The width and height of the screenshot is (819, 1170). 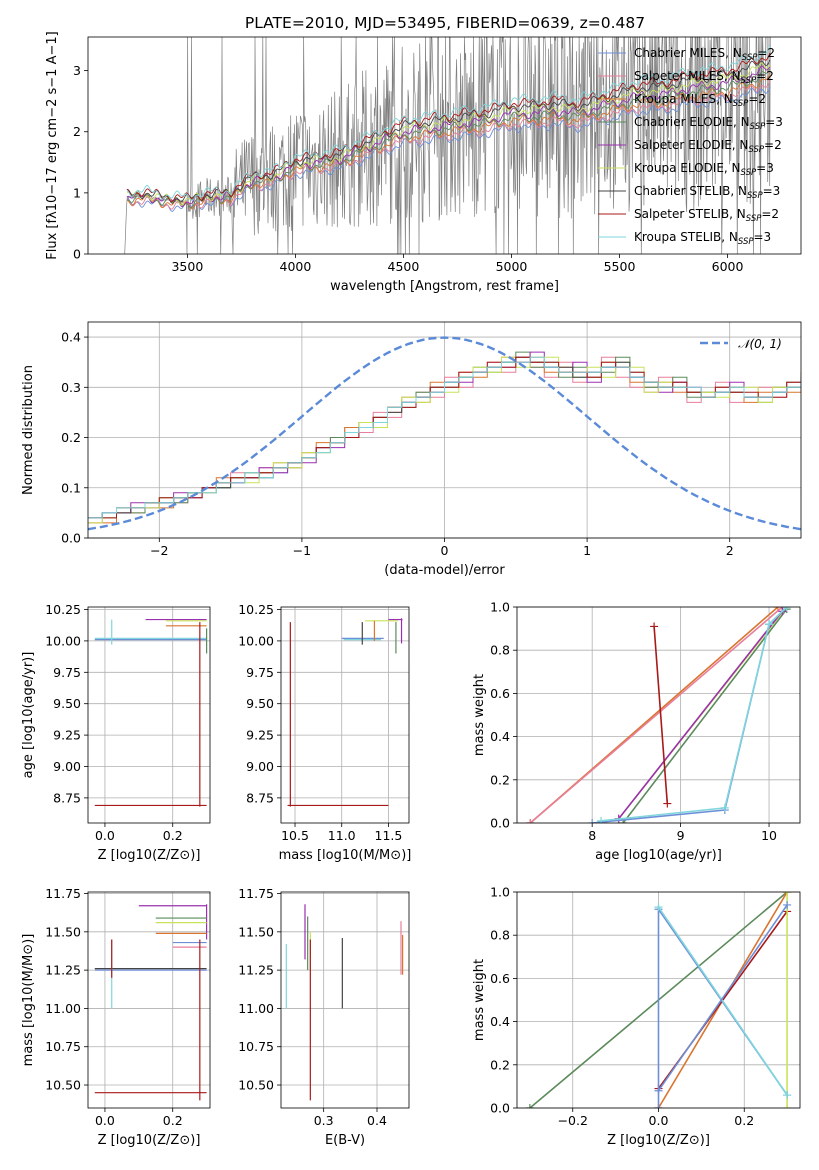 I want to click on y-tick-label: 9.25, so click(x=260, y=735).